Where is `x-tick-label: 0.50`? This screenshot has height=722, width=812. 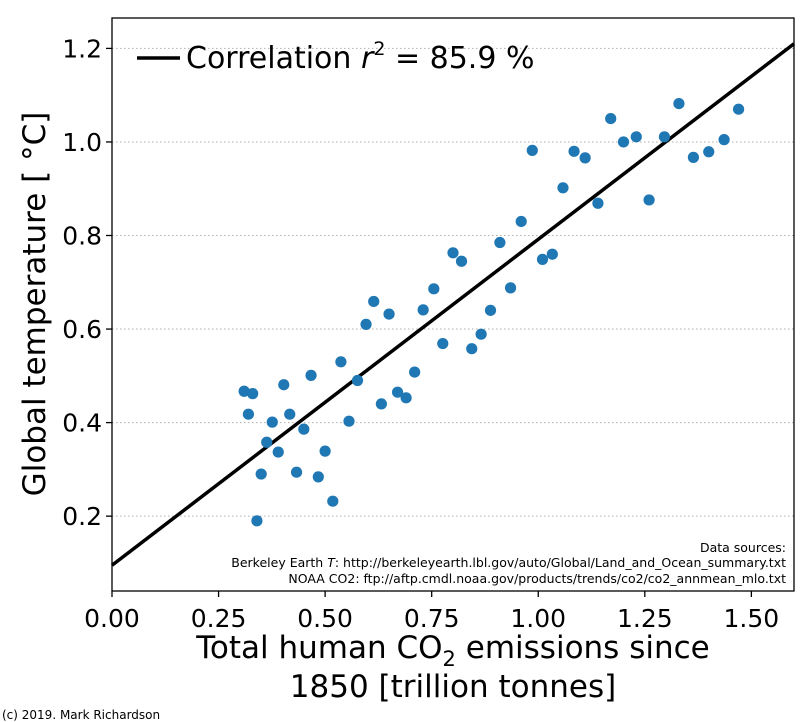
x-tick-label: 0.50 is located at coordinates (325, 618).